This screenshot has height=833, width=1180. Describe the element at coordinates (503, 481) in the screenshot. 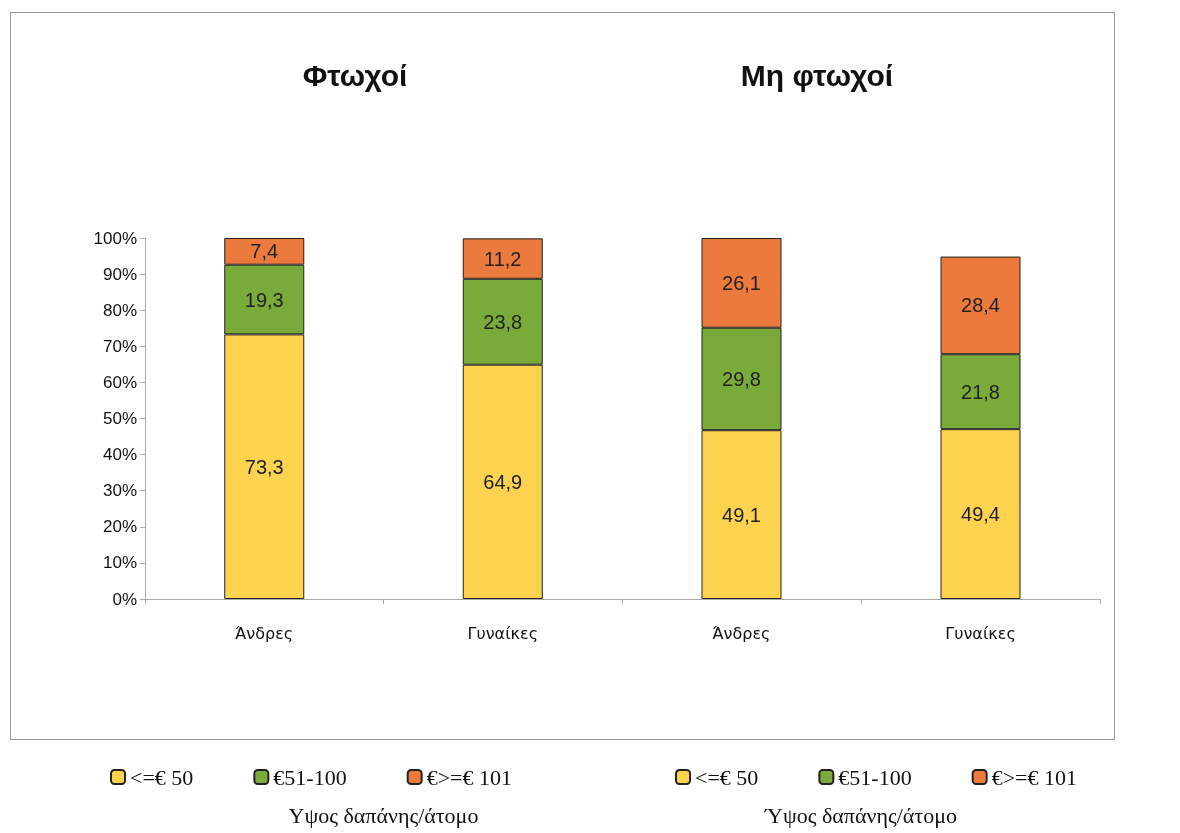

I see `data-label: 64,9` at that location.